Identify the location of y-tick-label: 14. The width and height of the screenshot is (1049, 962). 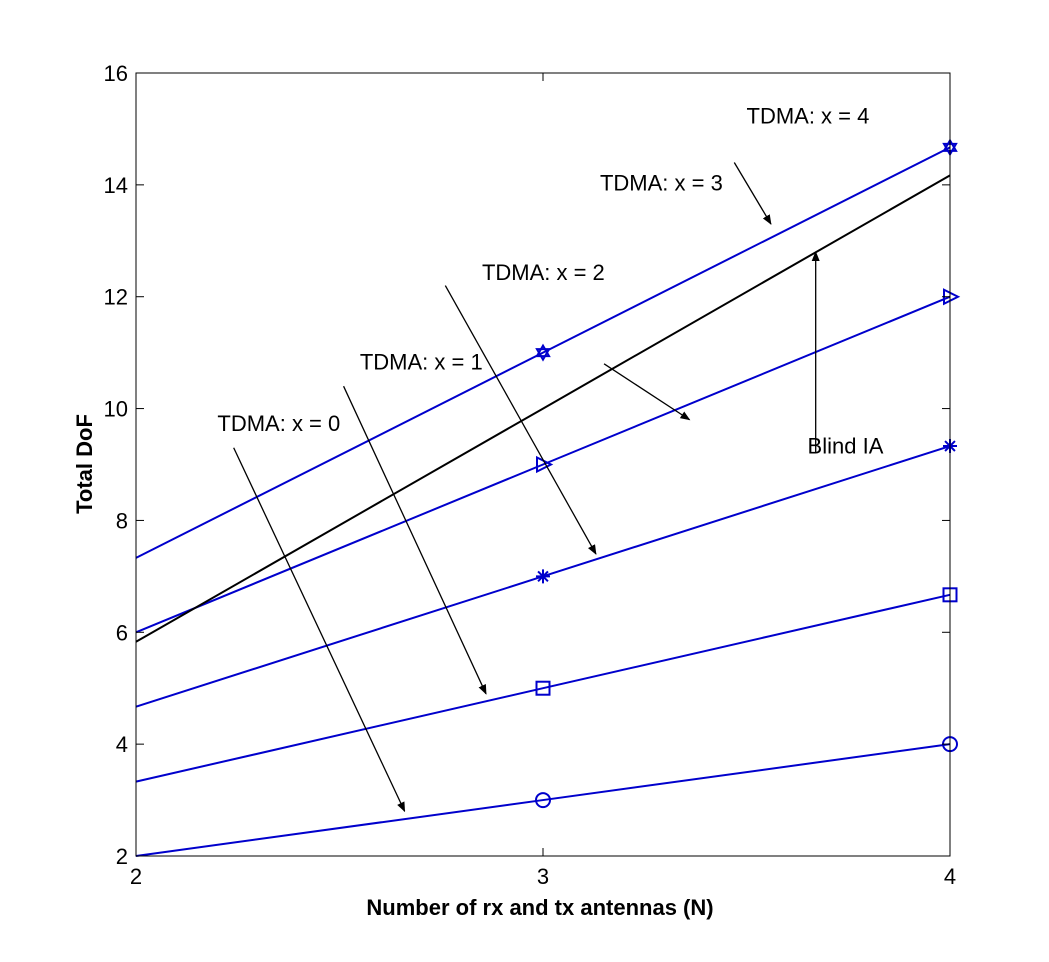
(116, 185).